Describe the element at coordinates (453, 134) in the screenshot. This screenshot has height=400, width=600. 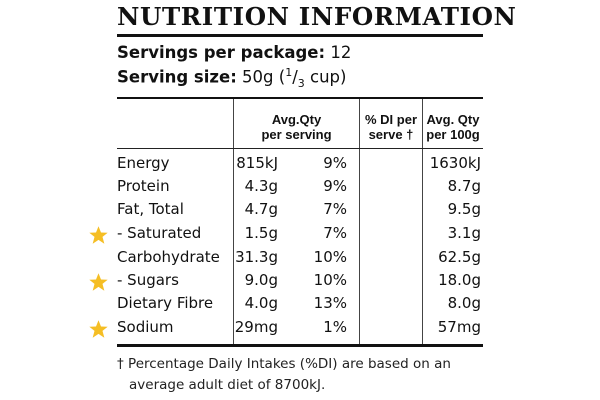
I see `header-per-100g-line2: per 100g` at that location.